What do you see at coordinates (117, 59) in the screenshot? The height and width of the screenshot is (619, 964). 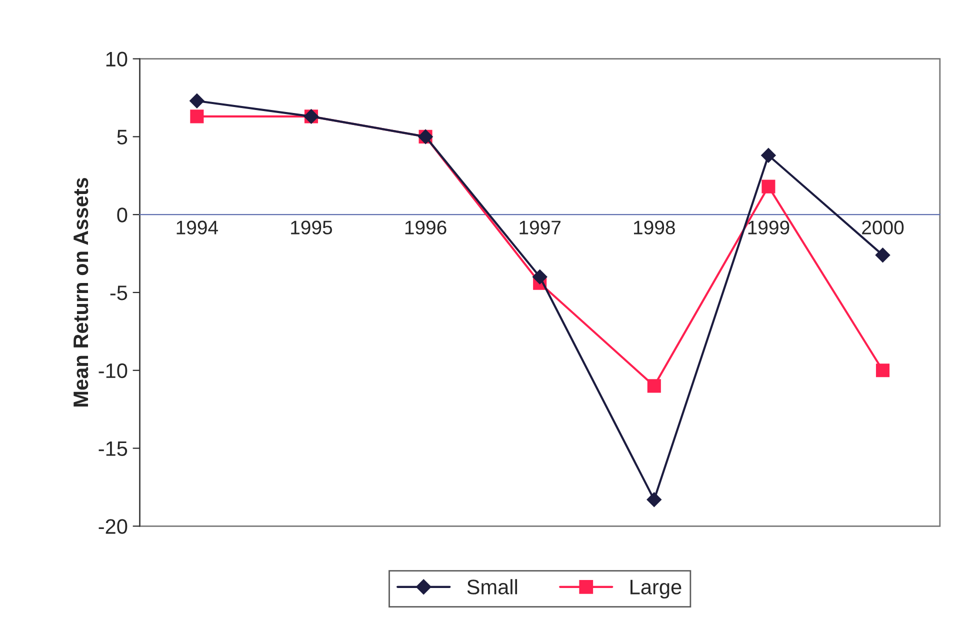 I see `y-tick-label: 10` at bounding box center [117, 59].